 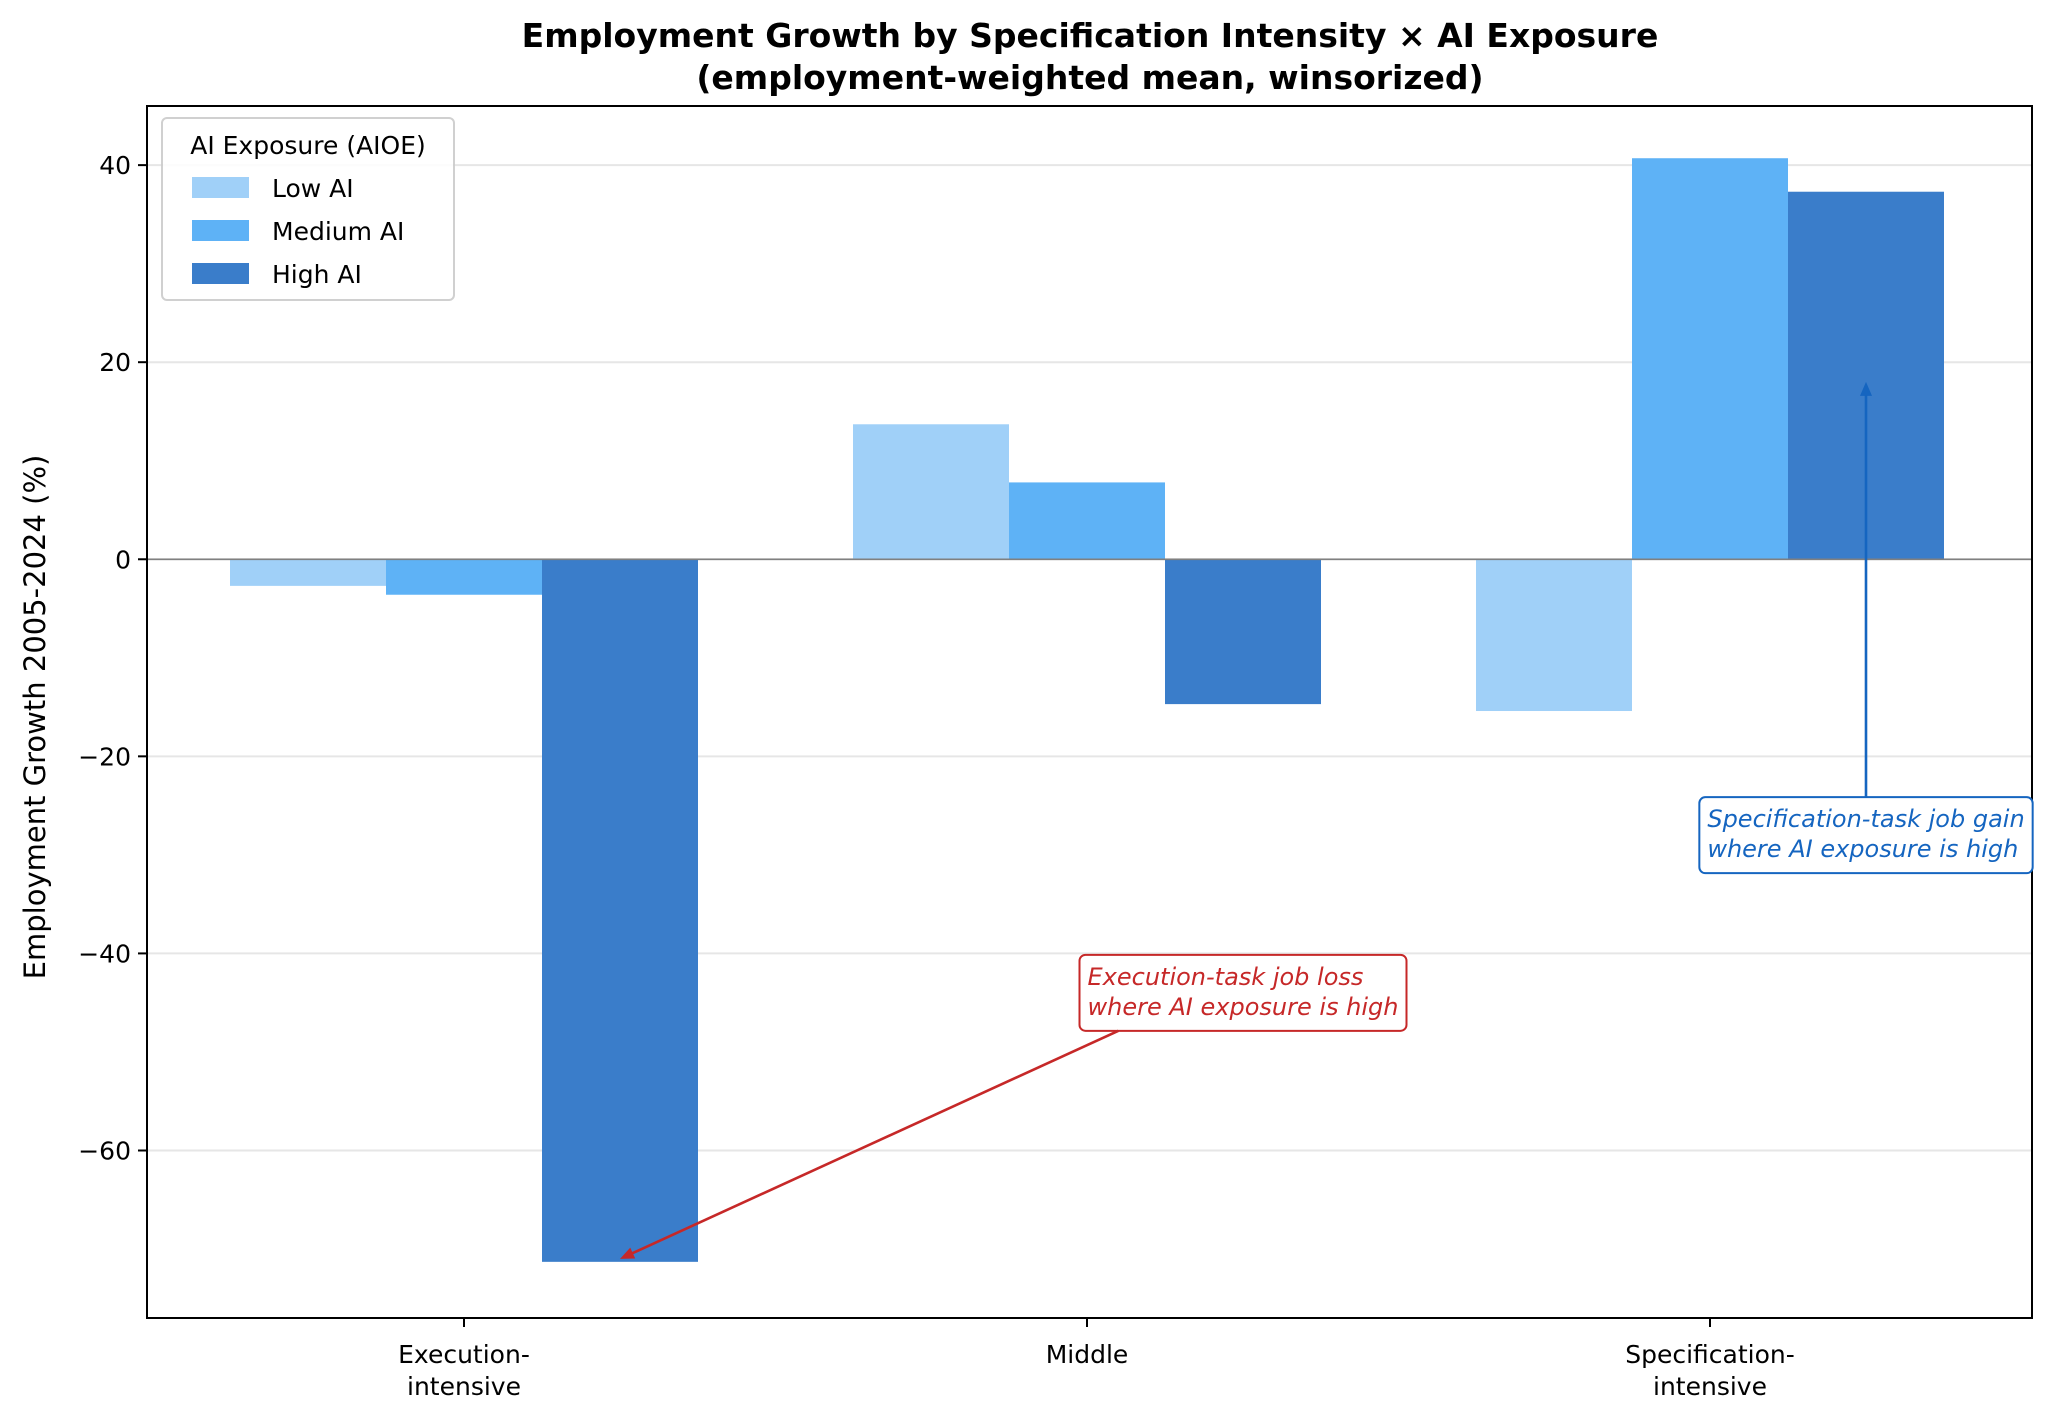 I want to click on legend: AI Exposure (AIOE) Low AI Medium AI High AI, so click(x=308, y=209).